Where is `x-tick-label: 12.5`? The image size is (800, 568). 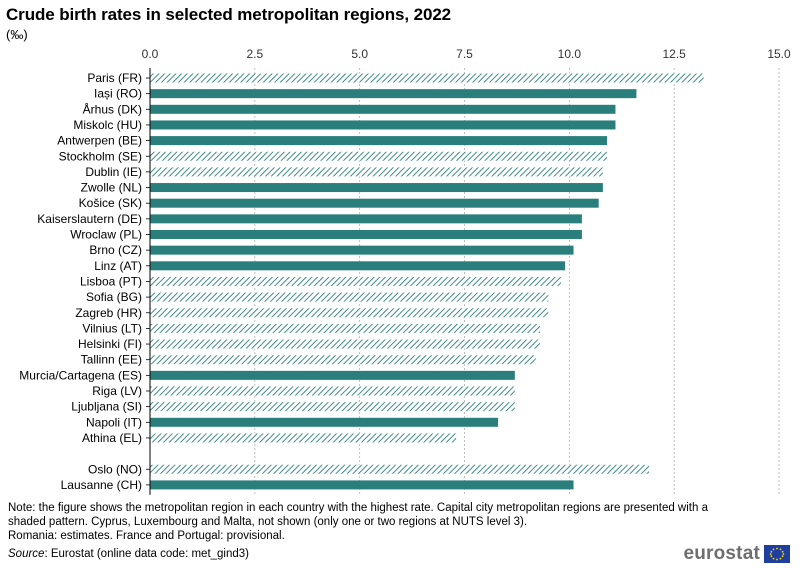 x-tick-label: 12.5 is located at coordinates (674, 54).